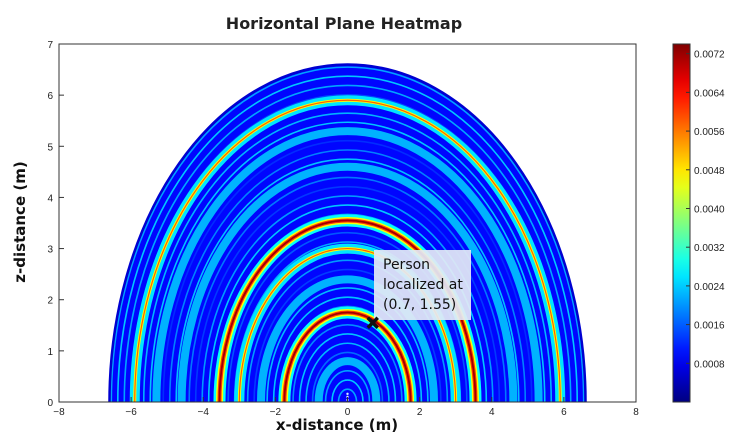  I want to click on y-tick-label: 4, so click(50, 198).